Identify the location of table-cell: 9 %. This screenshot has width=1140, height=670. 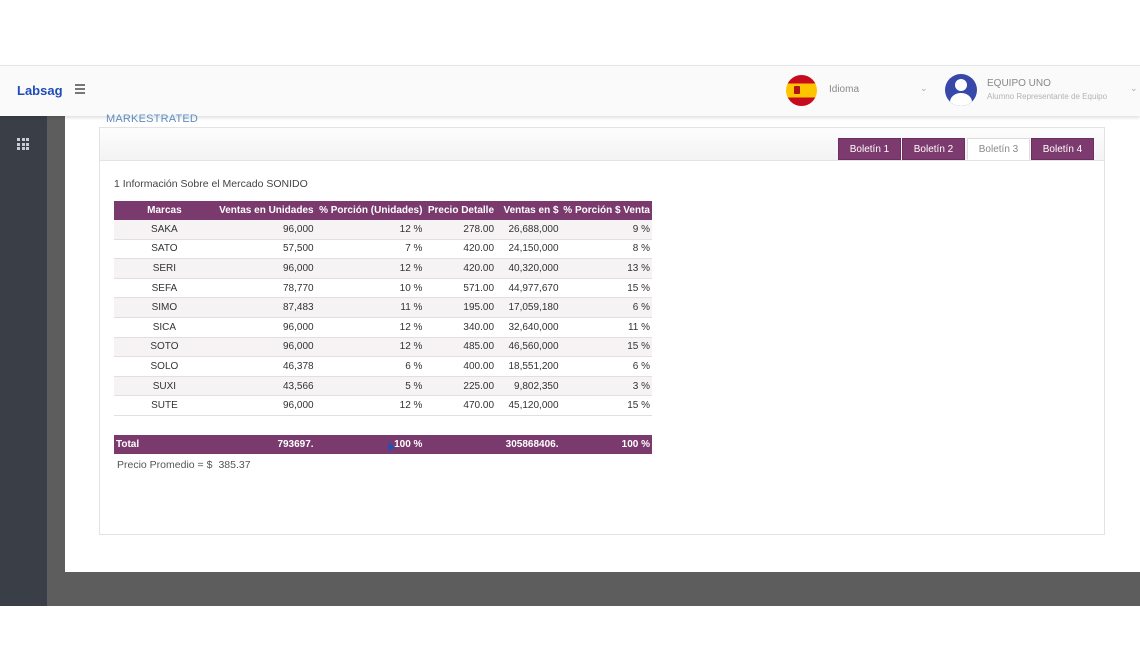
(606, 230).